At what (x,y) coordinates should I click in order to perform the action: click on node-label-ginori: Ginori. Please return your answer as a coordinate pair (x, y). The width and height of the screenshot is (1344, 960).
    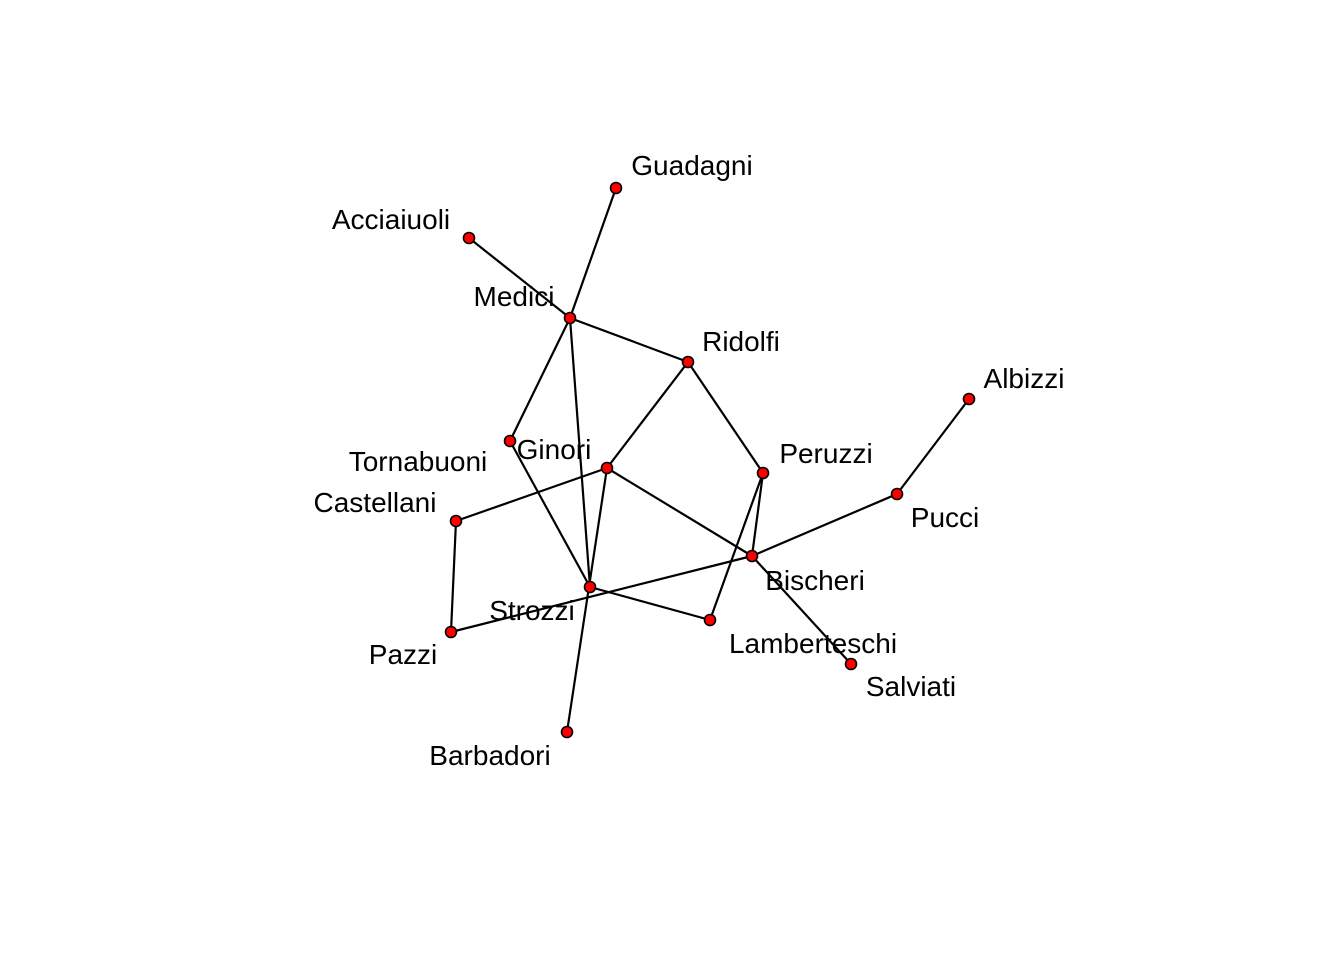
    Looking at the image, I should click on (554, 449).